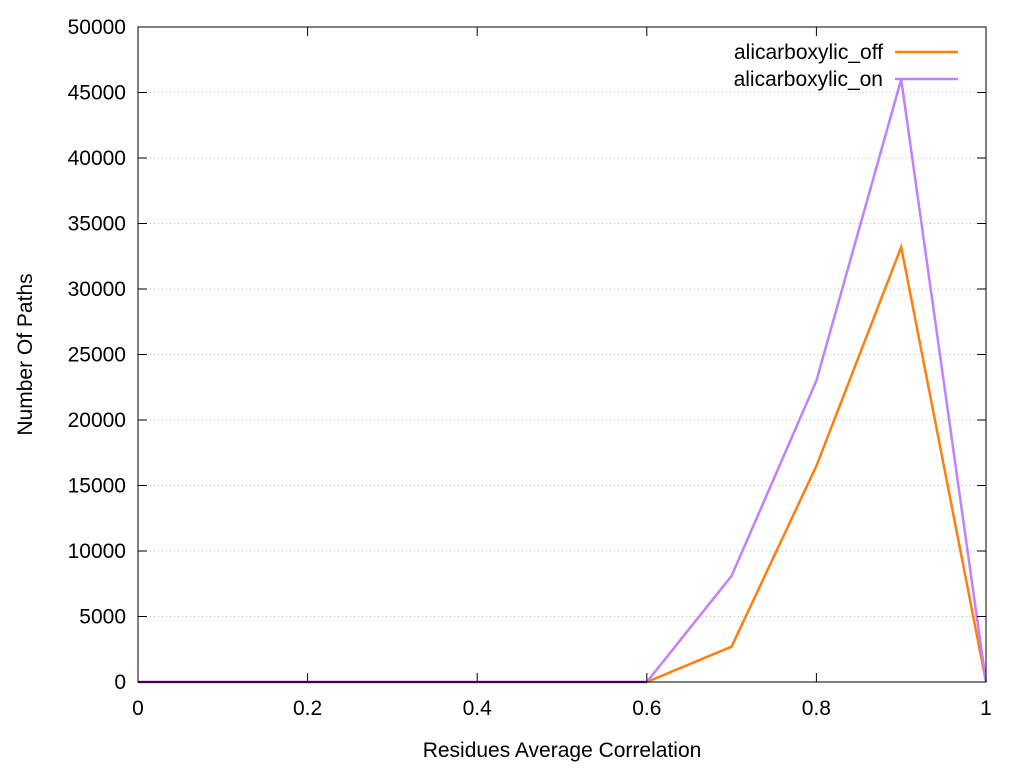 The height and width of the screenshot is (768, 1024). I want to click on y-tick-label: 30000, so click(97, 289).